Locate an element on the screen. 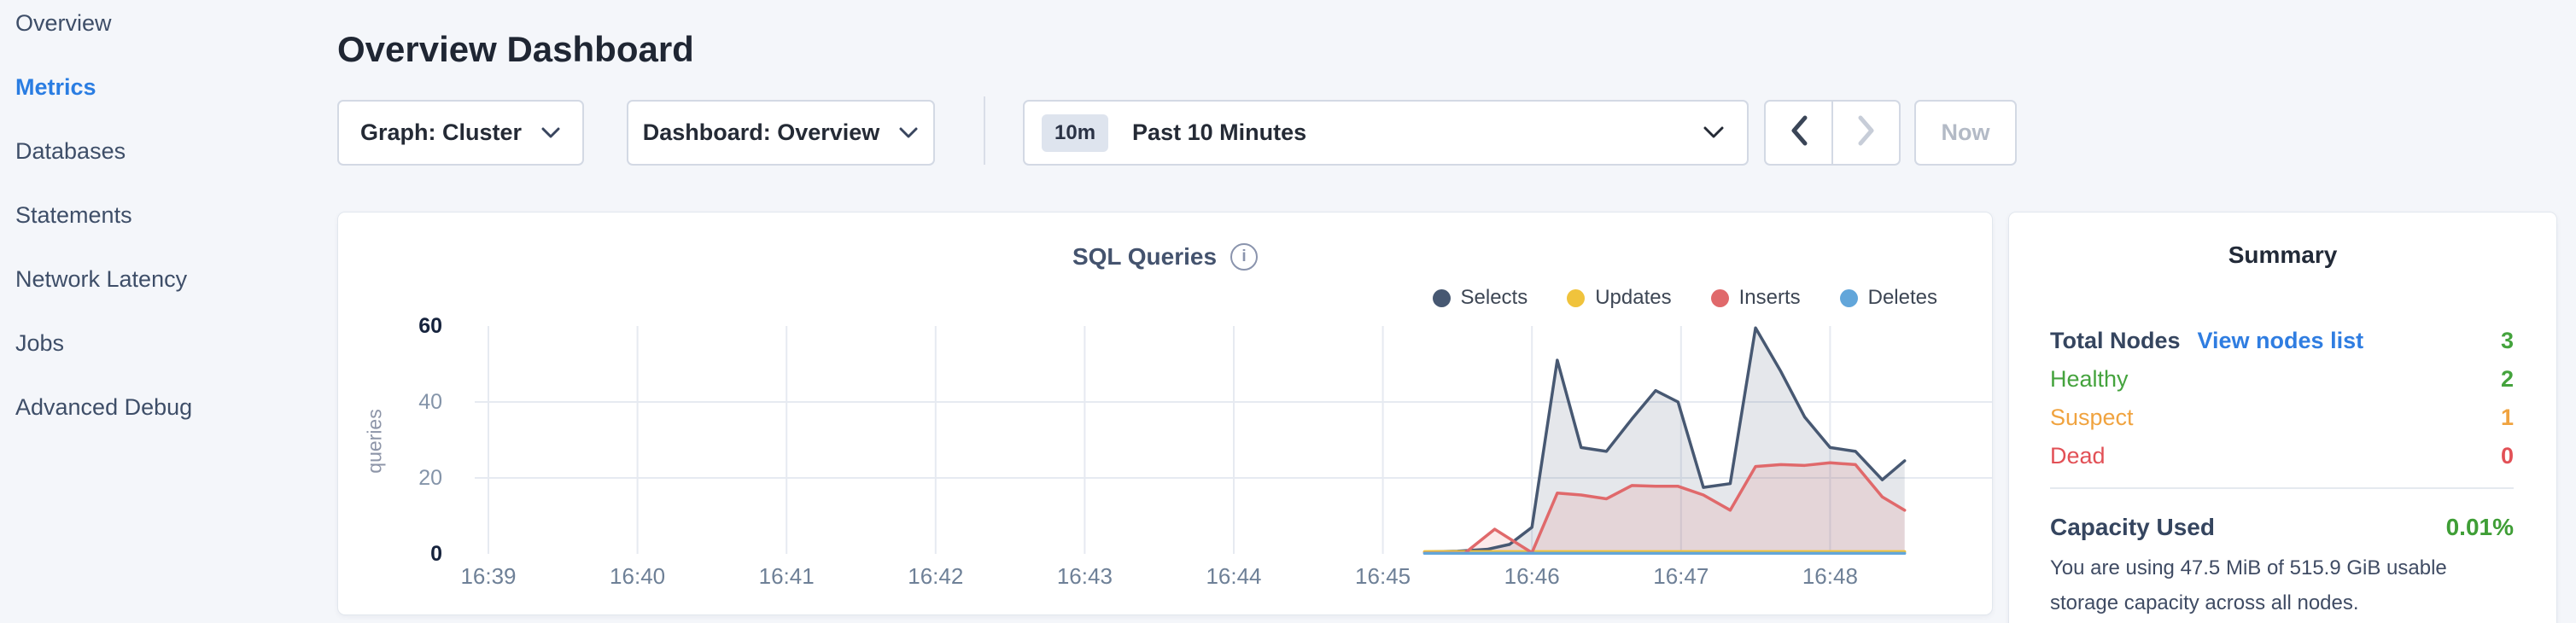 Image resolution: width=2576 pixels, height=623 pixels. time-range-badge: 10m is located at coordinates (1075, 133).